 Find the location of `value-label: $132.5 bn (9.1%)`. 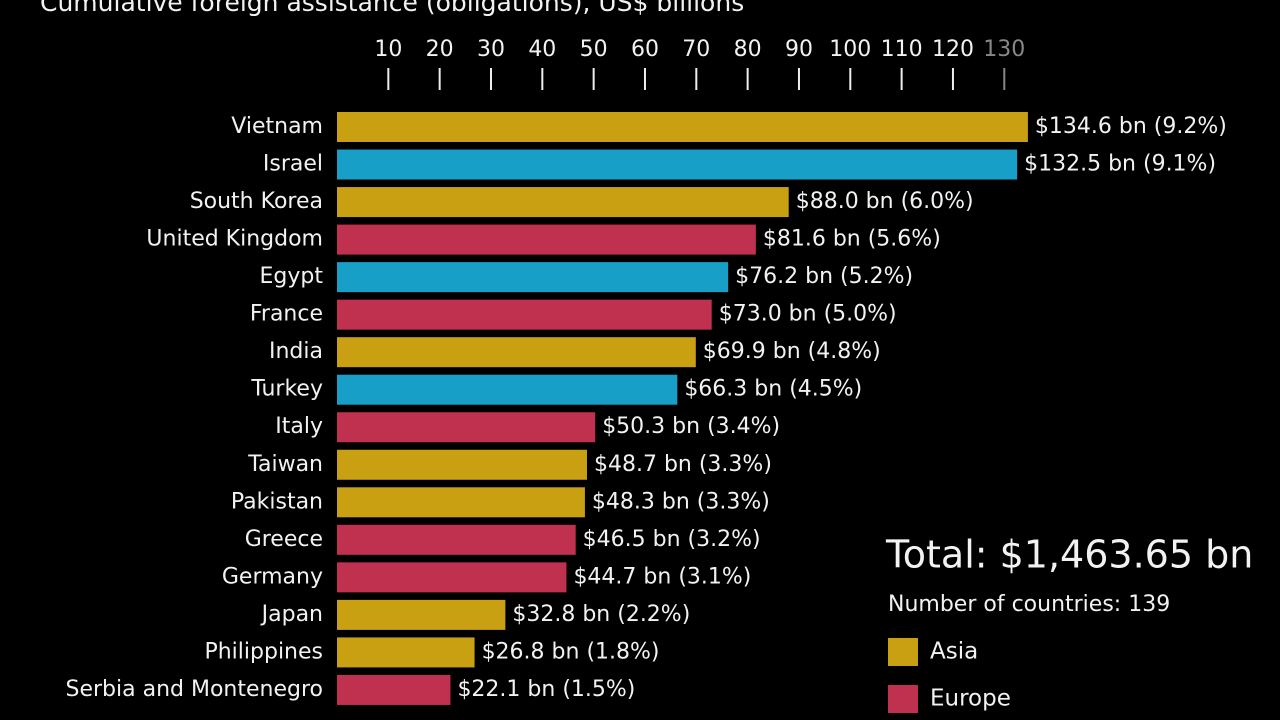

value-label: $132.5 bn (9.1%) is located at coordinates (1120, 164).